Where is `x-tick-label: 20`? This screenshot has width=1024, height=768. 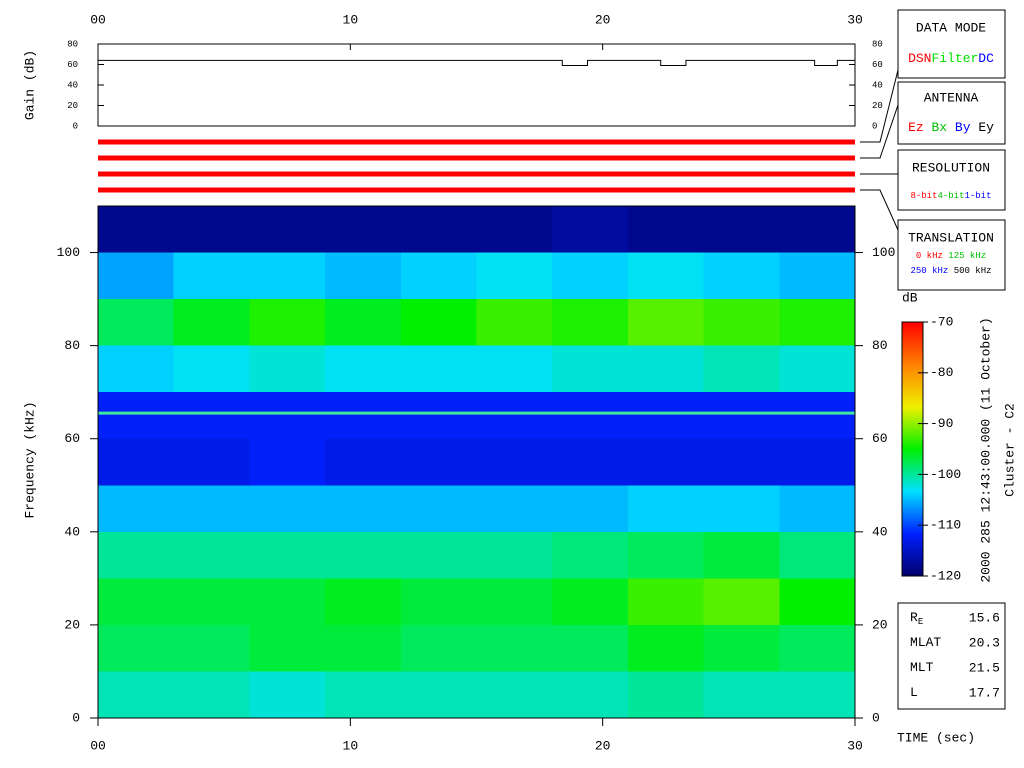
x-tick-label: 20 is located at coordinates (603, 19).